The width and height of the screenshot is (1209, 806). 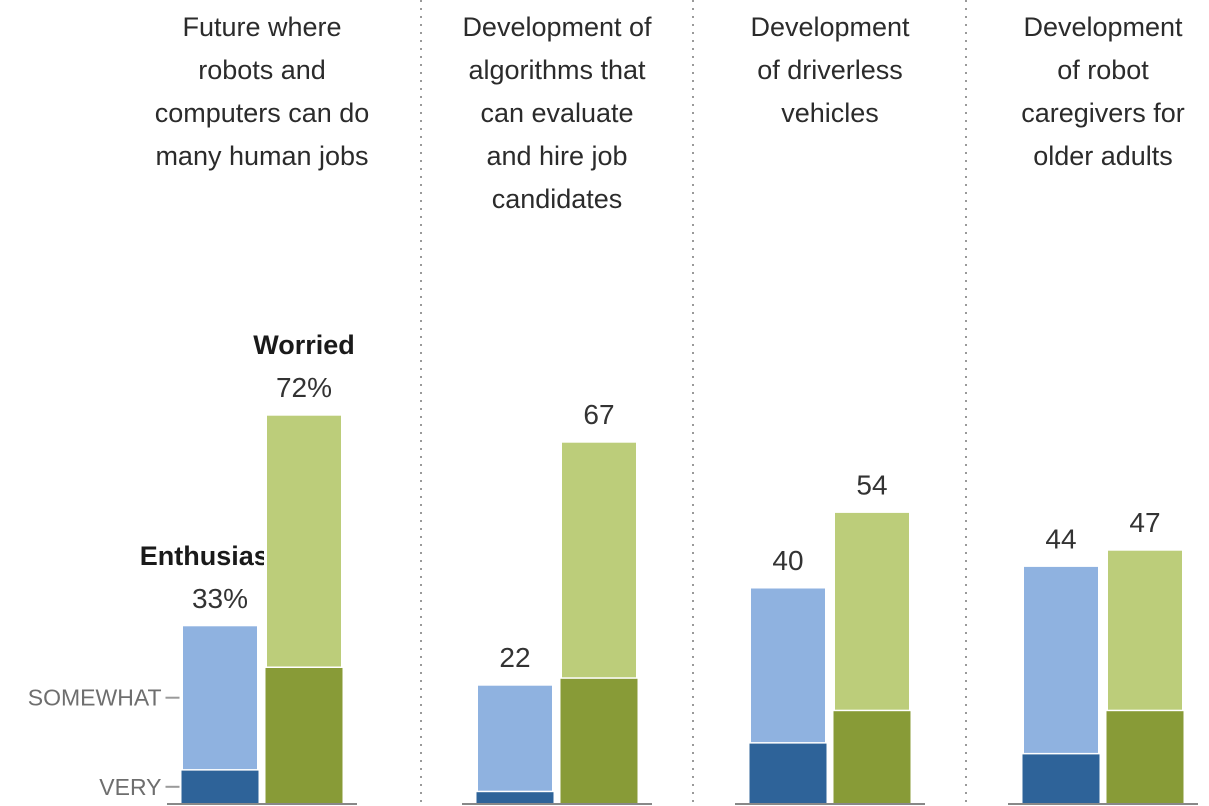 What do you see at coordinates (1103, 70) in the screenshot?
I see `panel-title-line: of robot` at bounding box center [1103, 70].